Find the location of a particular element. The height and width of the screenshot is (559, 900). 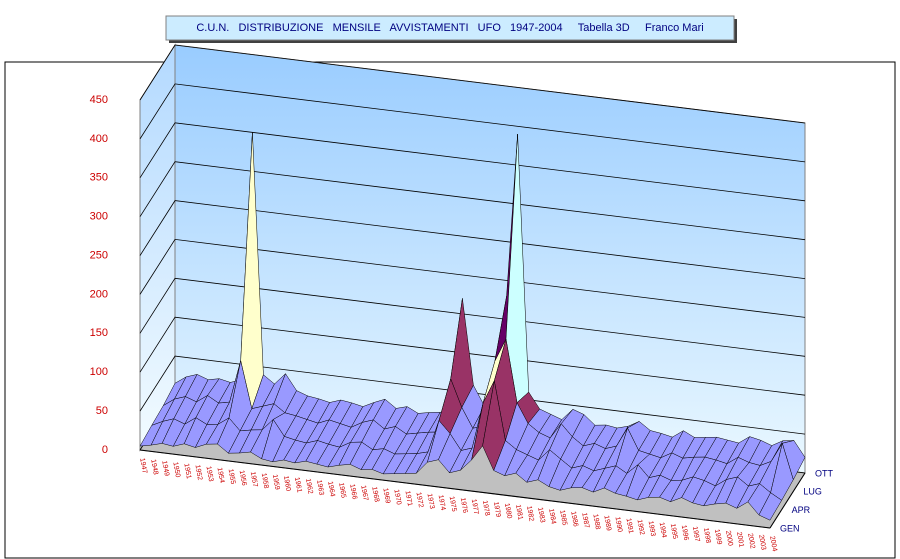

x-tick-label: 1948 is located at coordinates (154, 467).